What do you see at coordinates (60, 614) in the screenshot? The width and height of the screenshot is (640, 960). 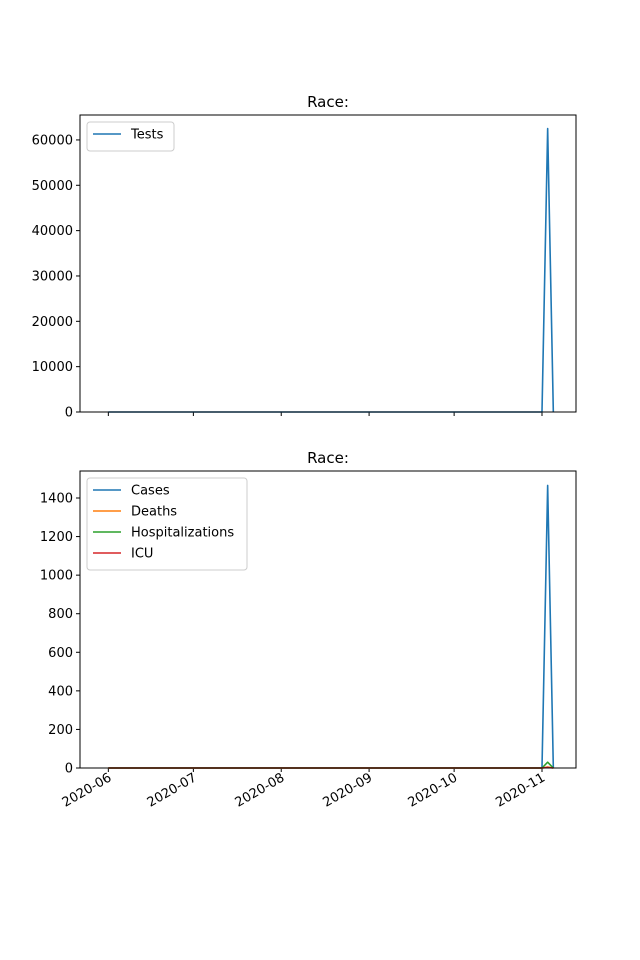 I see `y-tick-label: 800` at bounding box center [60, 614].